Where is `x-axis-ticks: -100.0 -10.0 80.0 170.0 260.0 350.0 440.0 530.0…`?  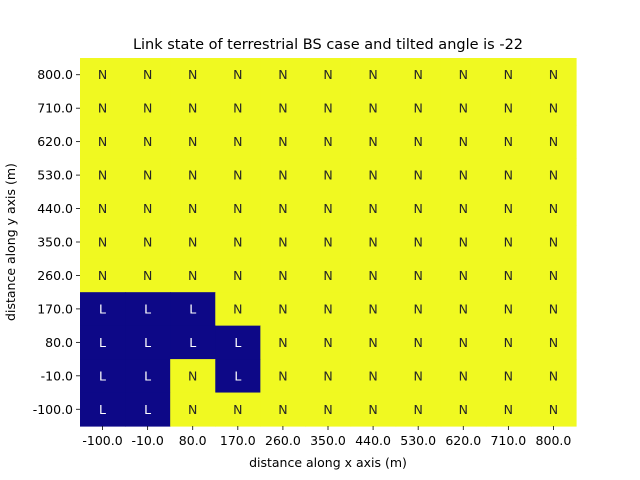
x-axis-ticks: -100.0 -10.0 80.0 170.0 260.0 350.0 440.0 530.0… is located at coordinates (326, 437).